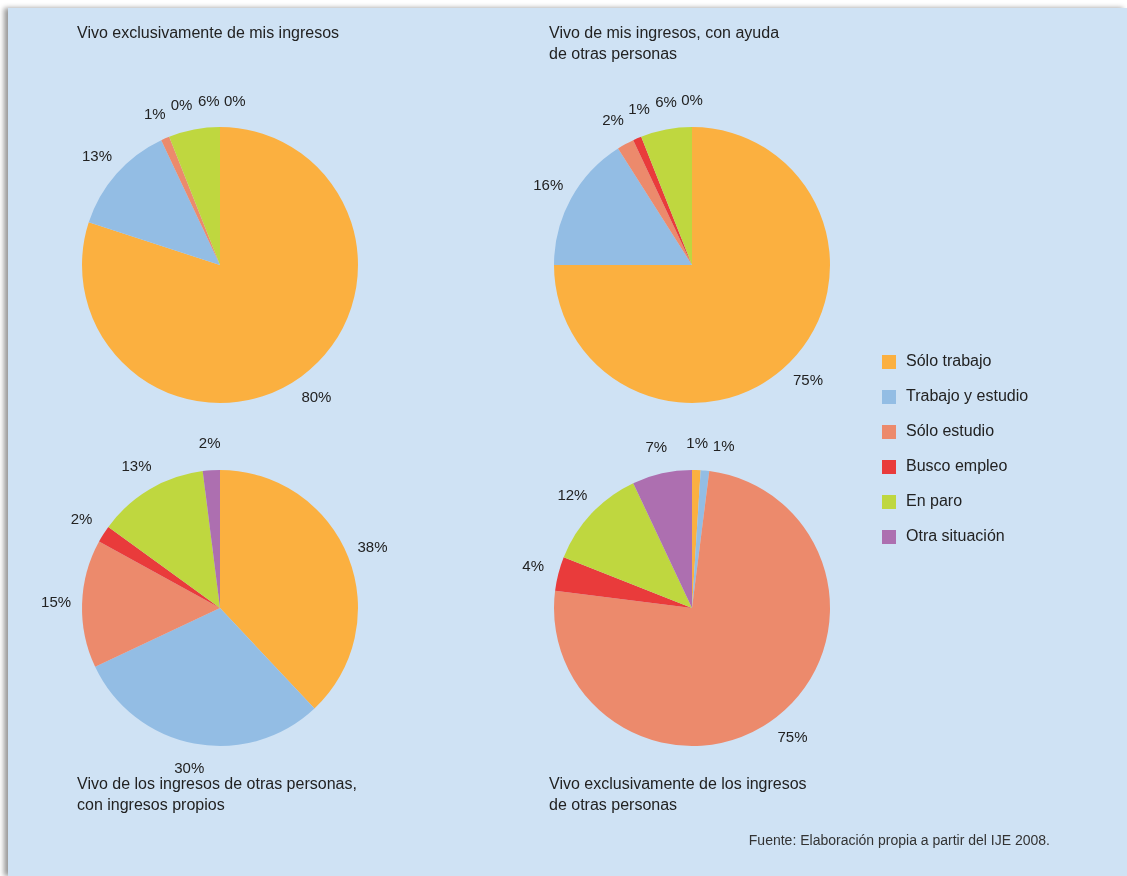 The height and width of the screenshot is (876, 1127). Describe the element at coordinates (678, 794) in the screenshot. I see `text: Vivo exclusivamente de los ingresos de otras personas` at that location.